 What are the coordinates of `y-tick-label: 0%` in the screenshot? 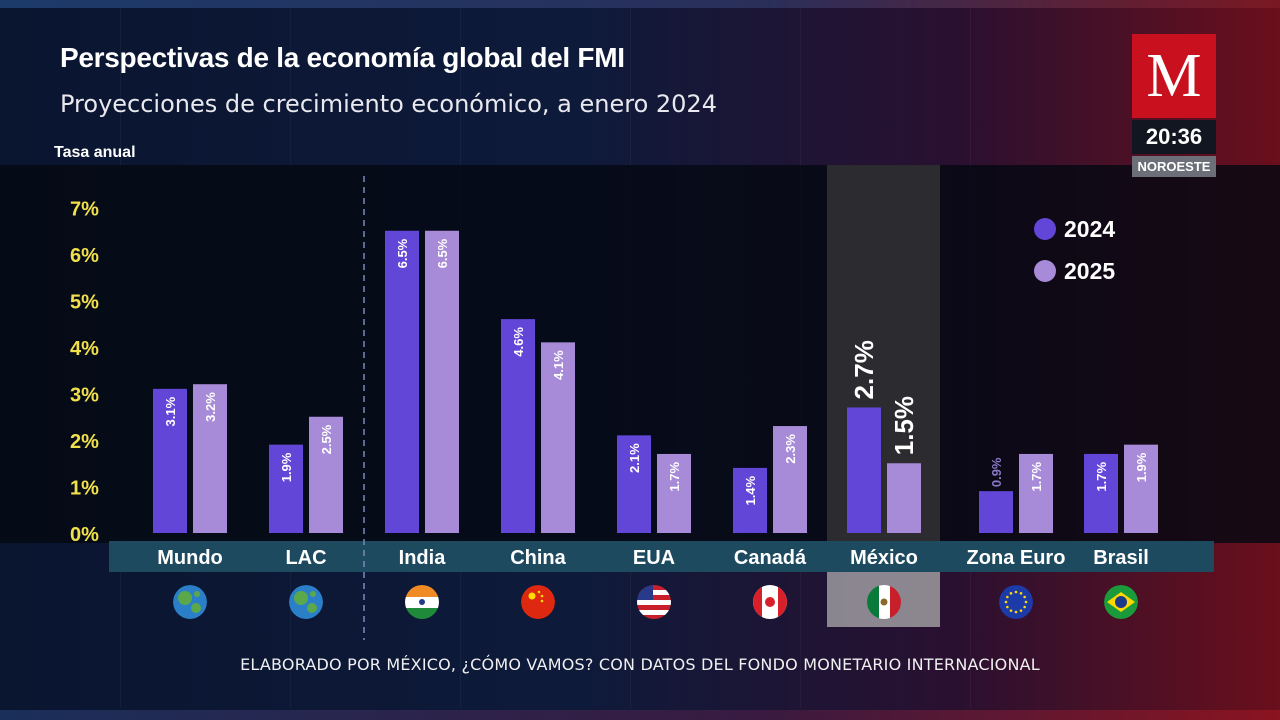 It's located at (84, 535).